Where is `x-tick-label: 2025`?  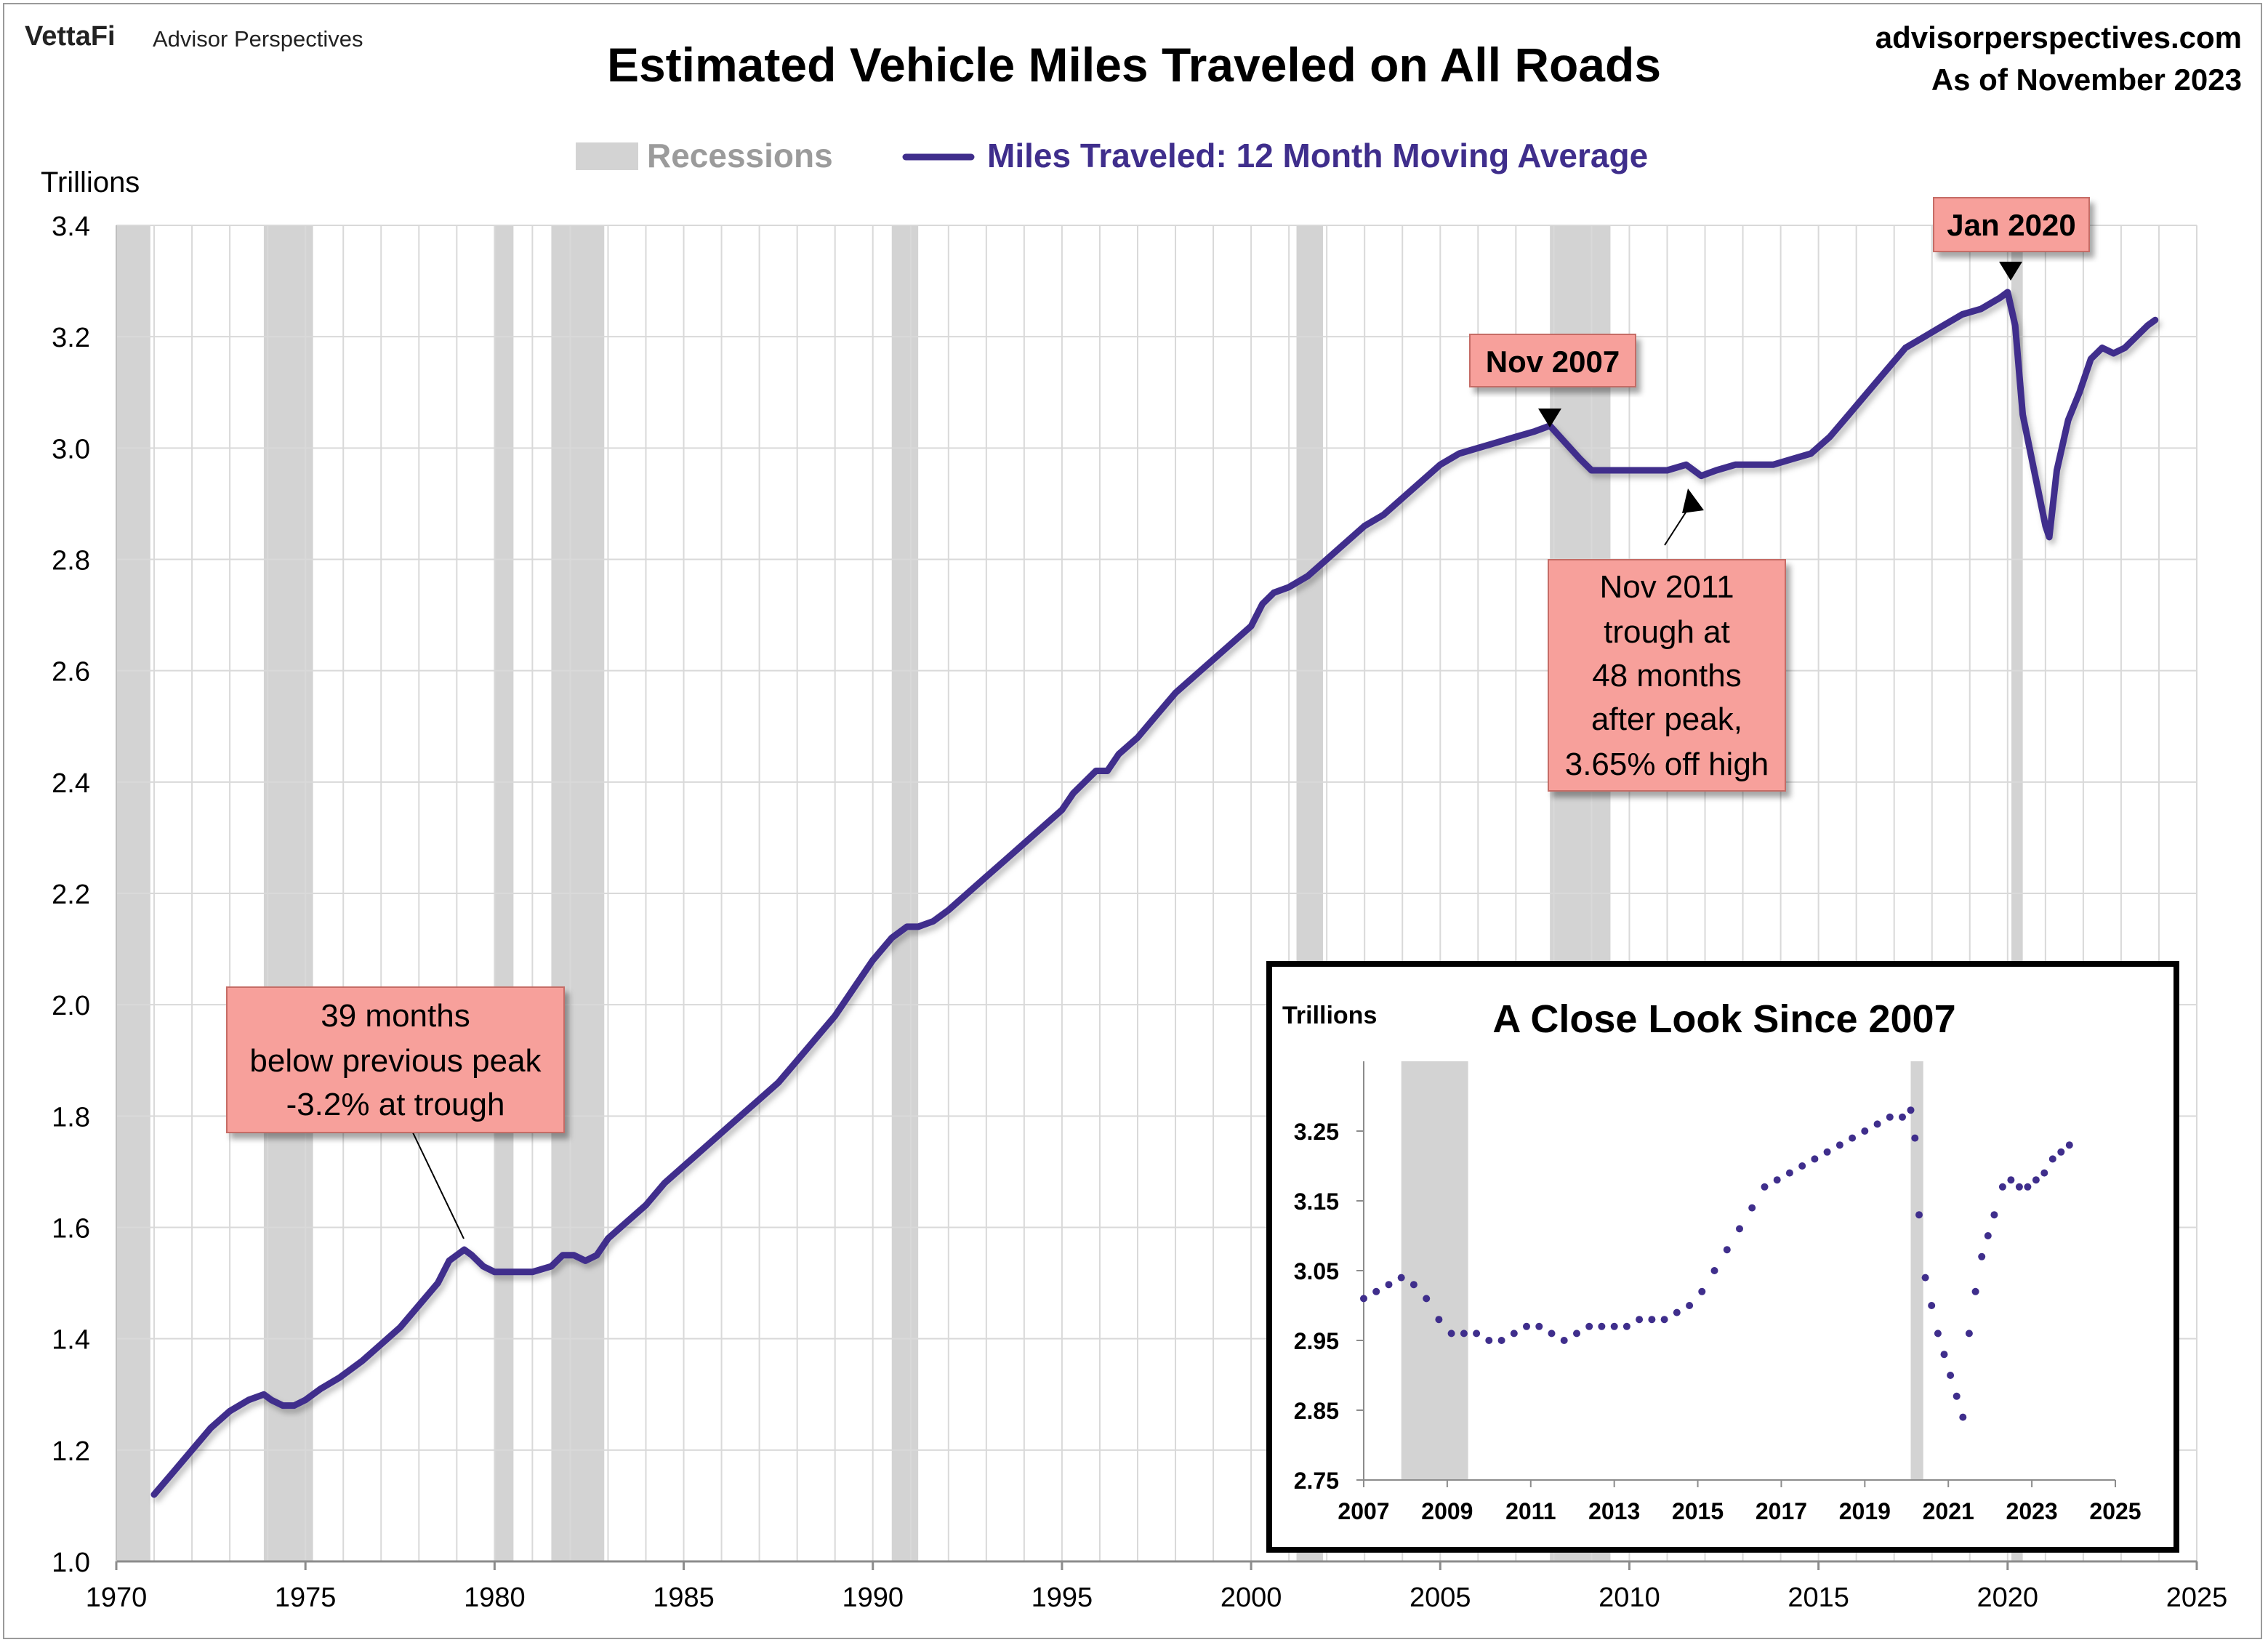 x-tick-label: 2025 is located at coordinates (2197, 1597).